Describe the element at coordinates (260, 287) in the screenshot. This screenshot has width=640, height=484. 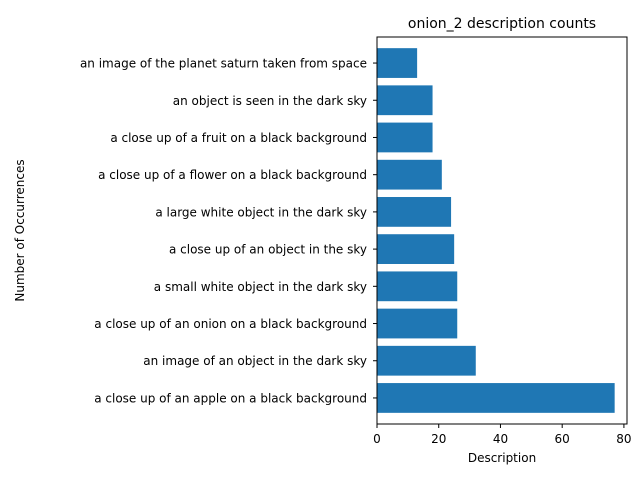
I see `y-tick-label: a small white object in the dark sky` at that location.